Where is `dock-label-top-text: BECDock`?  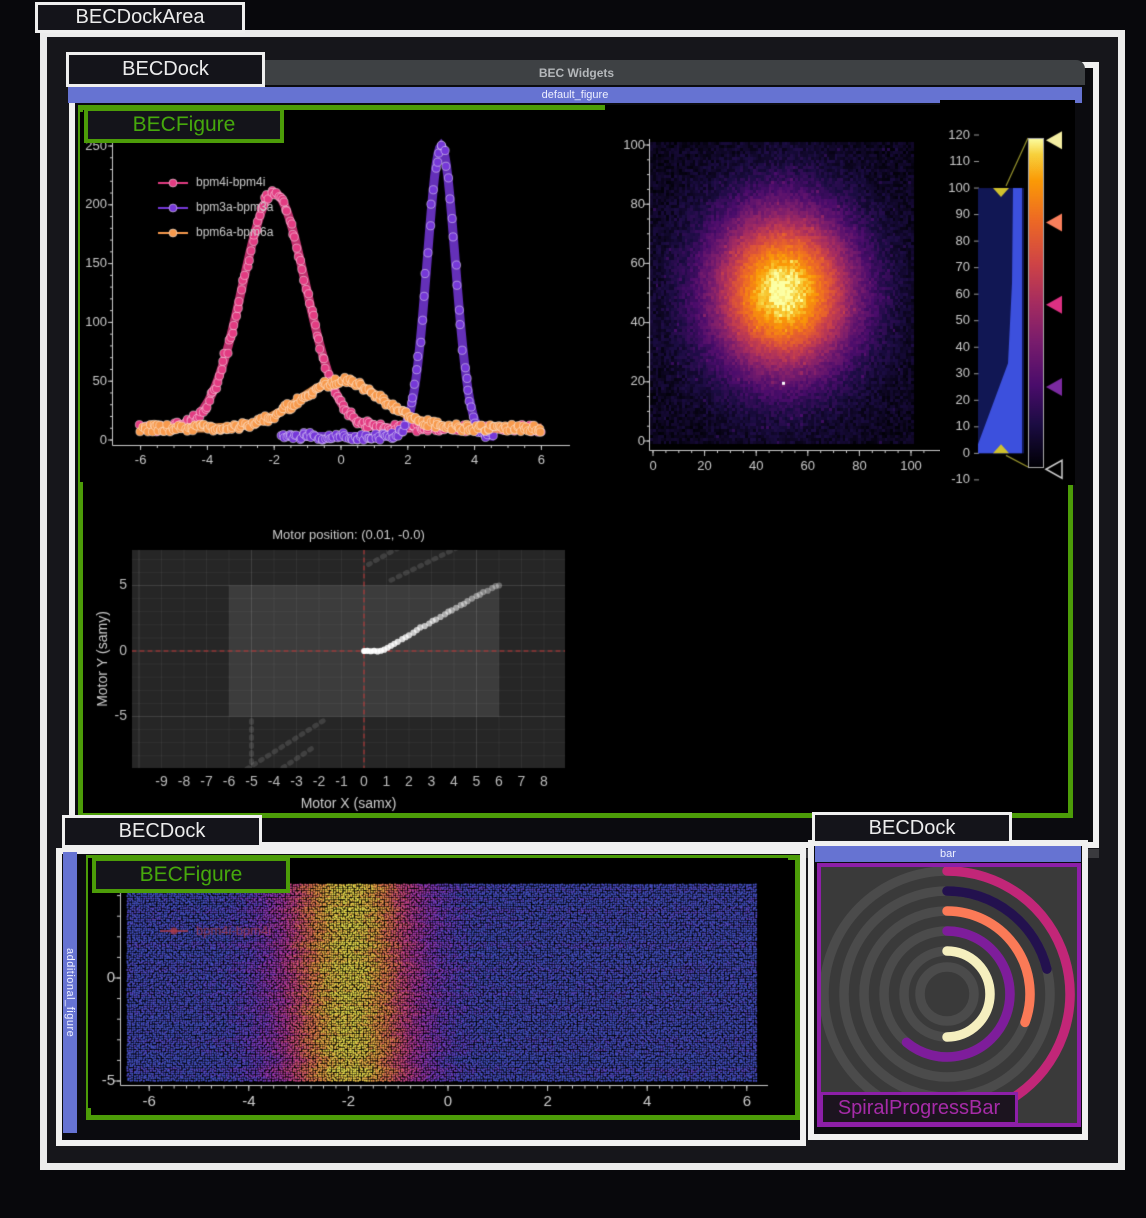 dock-label-top-text: BECDock is located at coordinates (165, 69).